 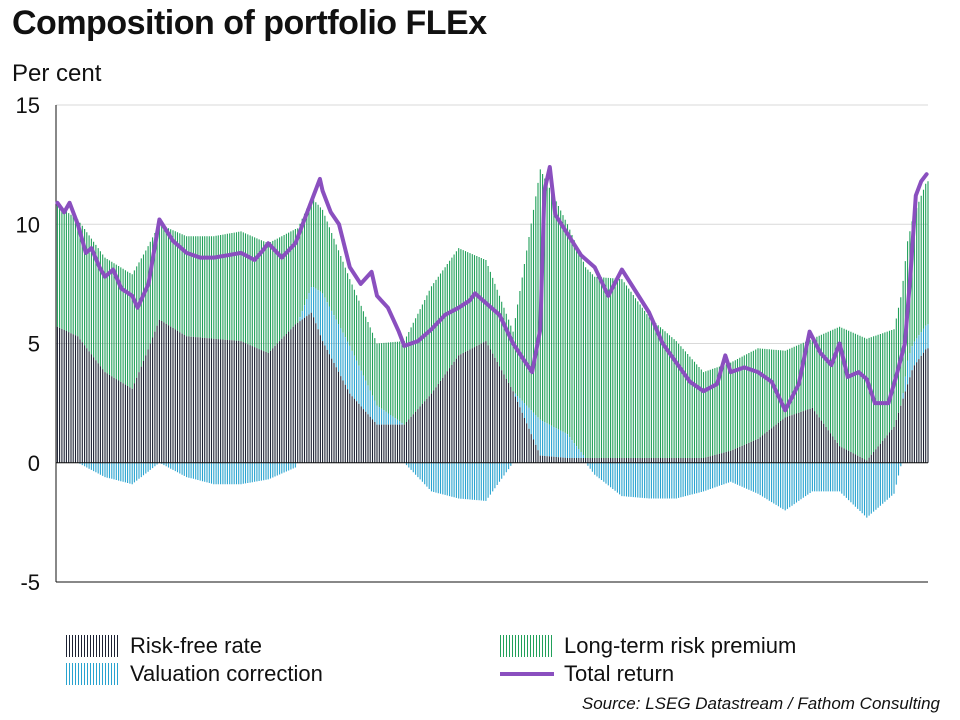 I want to click on x-tick-labels: 1995 2000 2005 2010 2015 2020, so click(x=499, y=598).